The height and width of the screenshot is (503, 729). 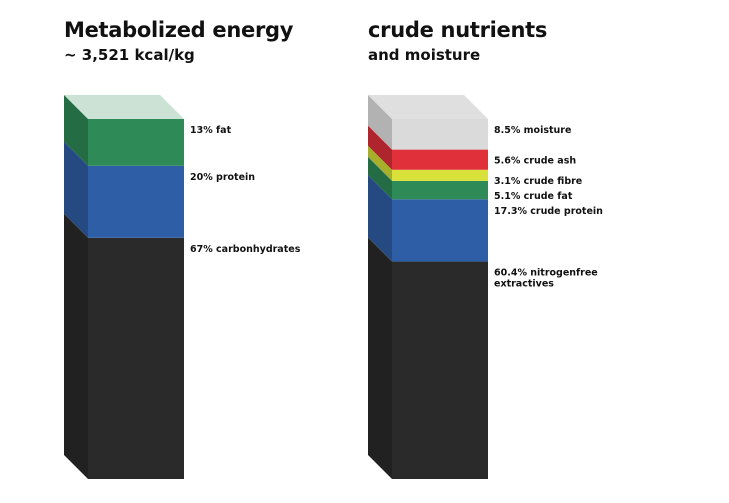 What do you see at coordinates (136, 142) in the screenshot?
I see `segment-front-13-fat` at bounding box center [136, 142].